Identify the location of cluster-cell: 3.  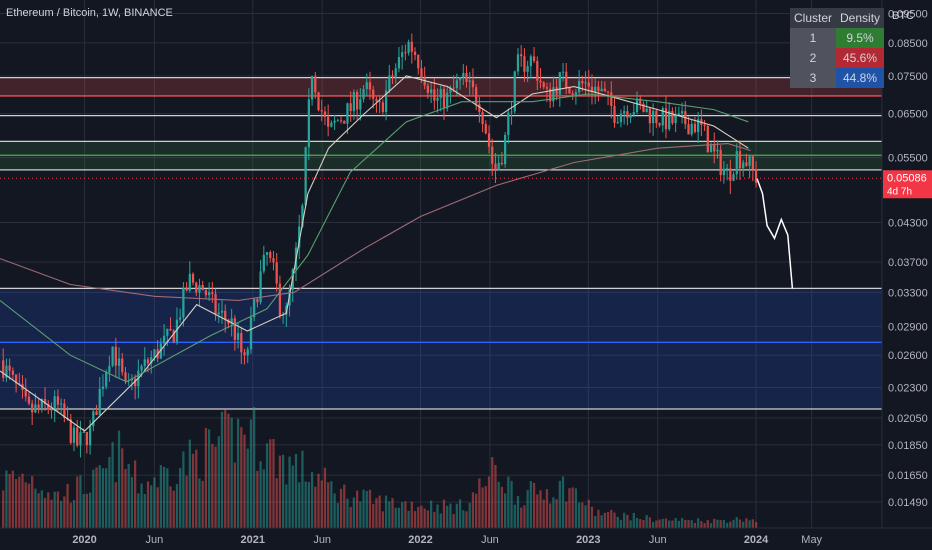
(813, 78).